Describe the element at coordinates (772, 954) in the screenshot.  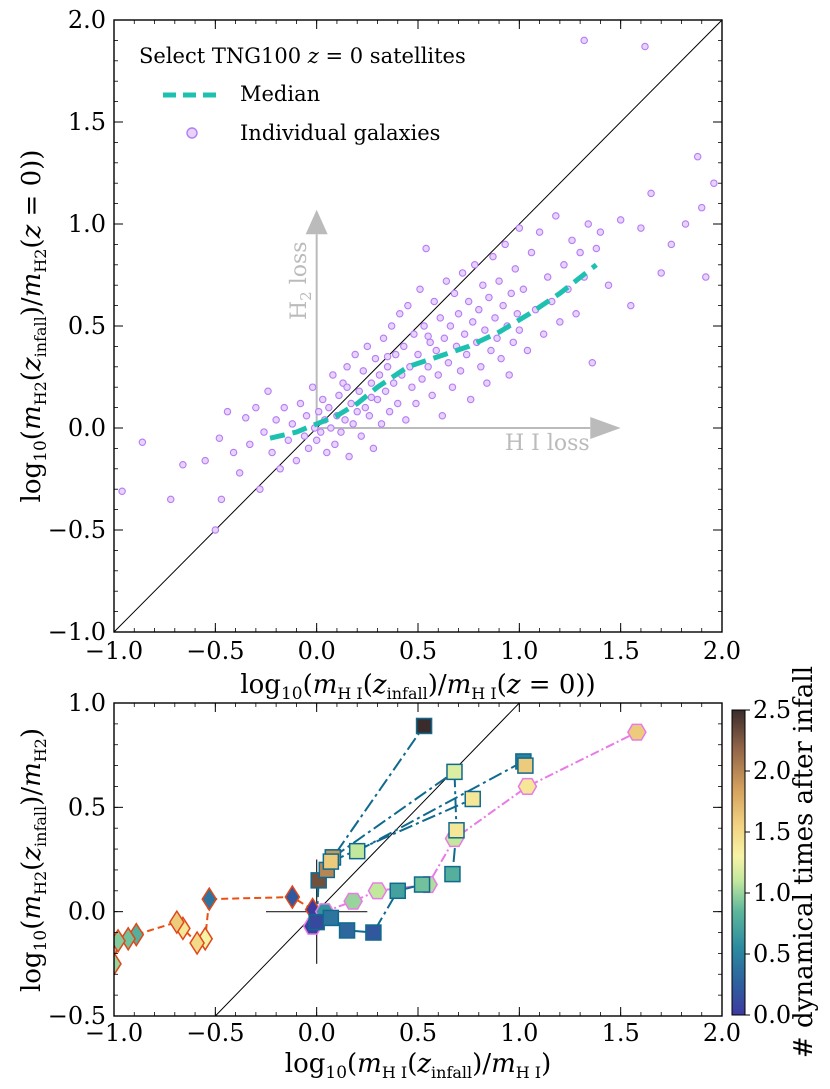
I see `colorbar-tick-label: 0.5` at that location.